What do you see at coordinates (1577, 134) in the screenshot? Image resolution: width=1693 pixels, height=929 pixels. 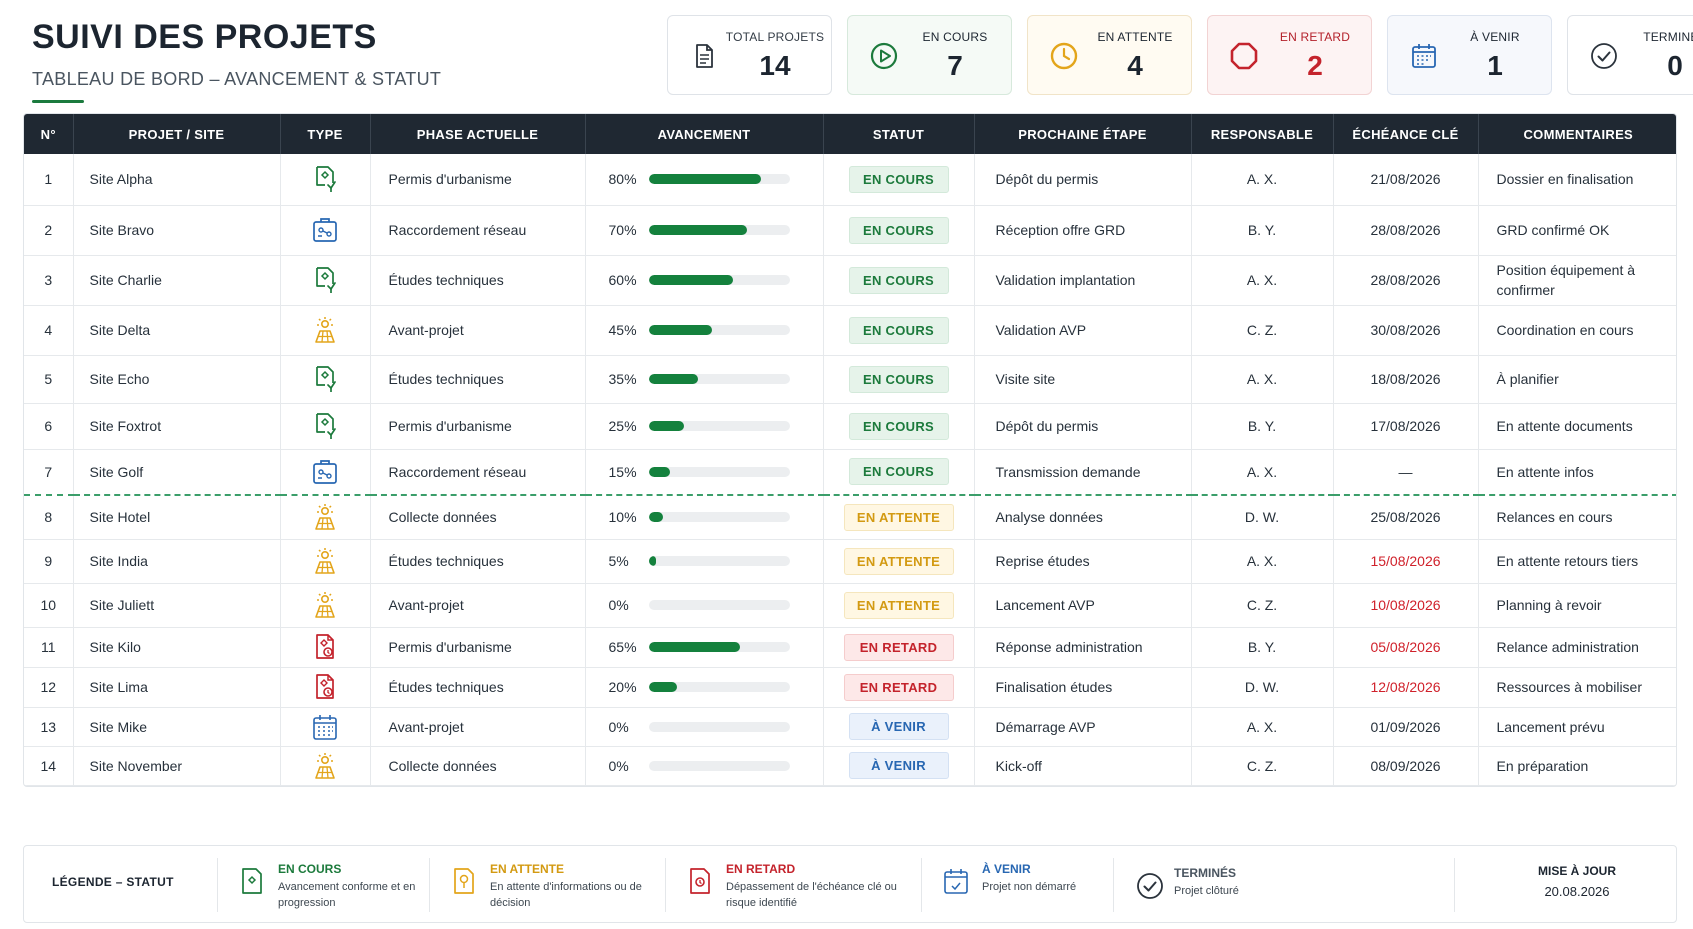 I see `column-header: COMMENTAIRES` at bounding box center [1577, 134].